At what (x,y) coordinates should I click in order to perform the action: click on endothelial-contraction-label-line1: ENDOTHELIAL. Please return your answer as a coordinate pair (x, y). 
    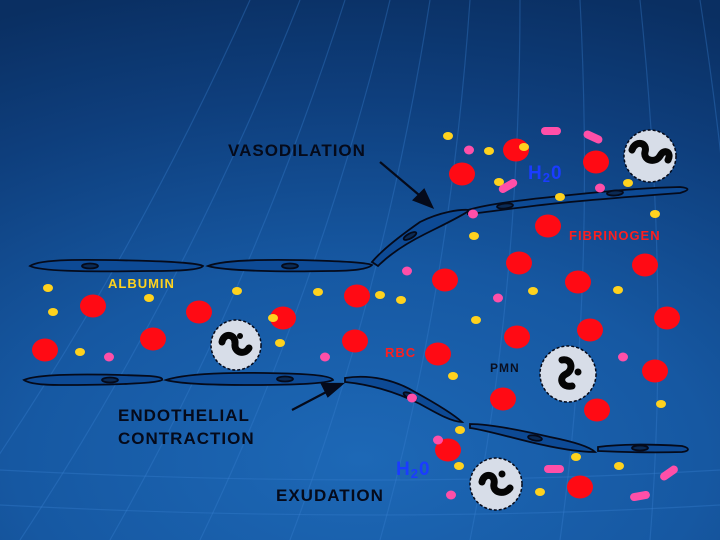
    Looking at the image, I should click on (184, 415).